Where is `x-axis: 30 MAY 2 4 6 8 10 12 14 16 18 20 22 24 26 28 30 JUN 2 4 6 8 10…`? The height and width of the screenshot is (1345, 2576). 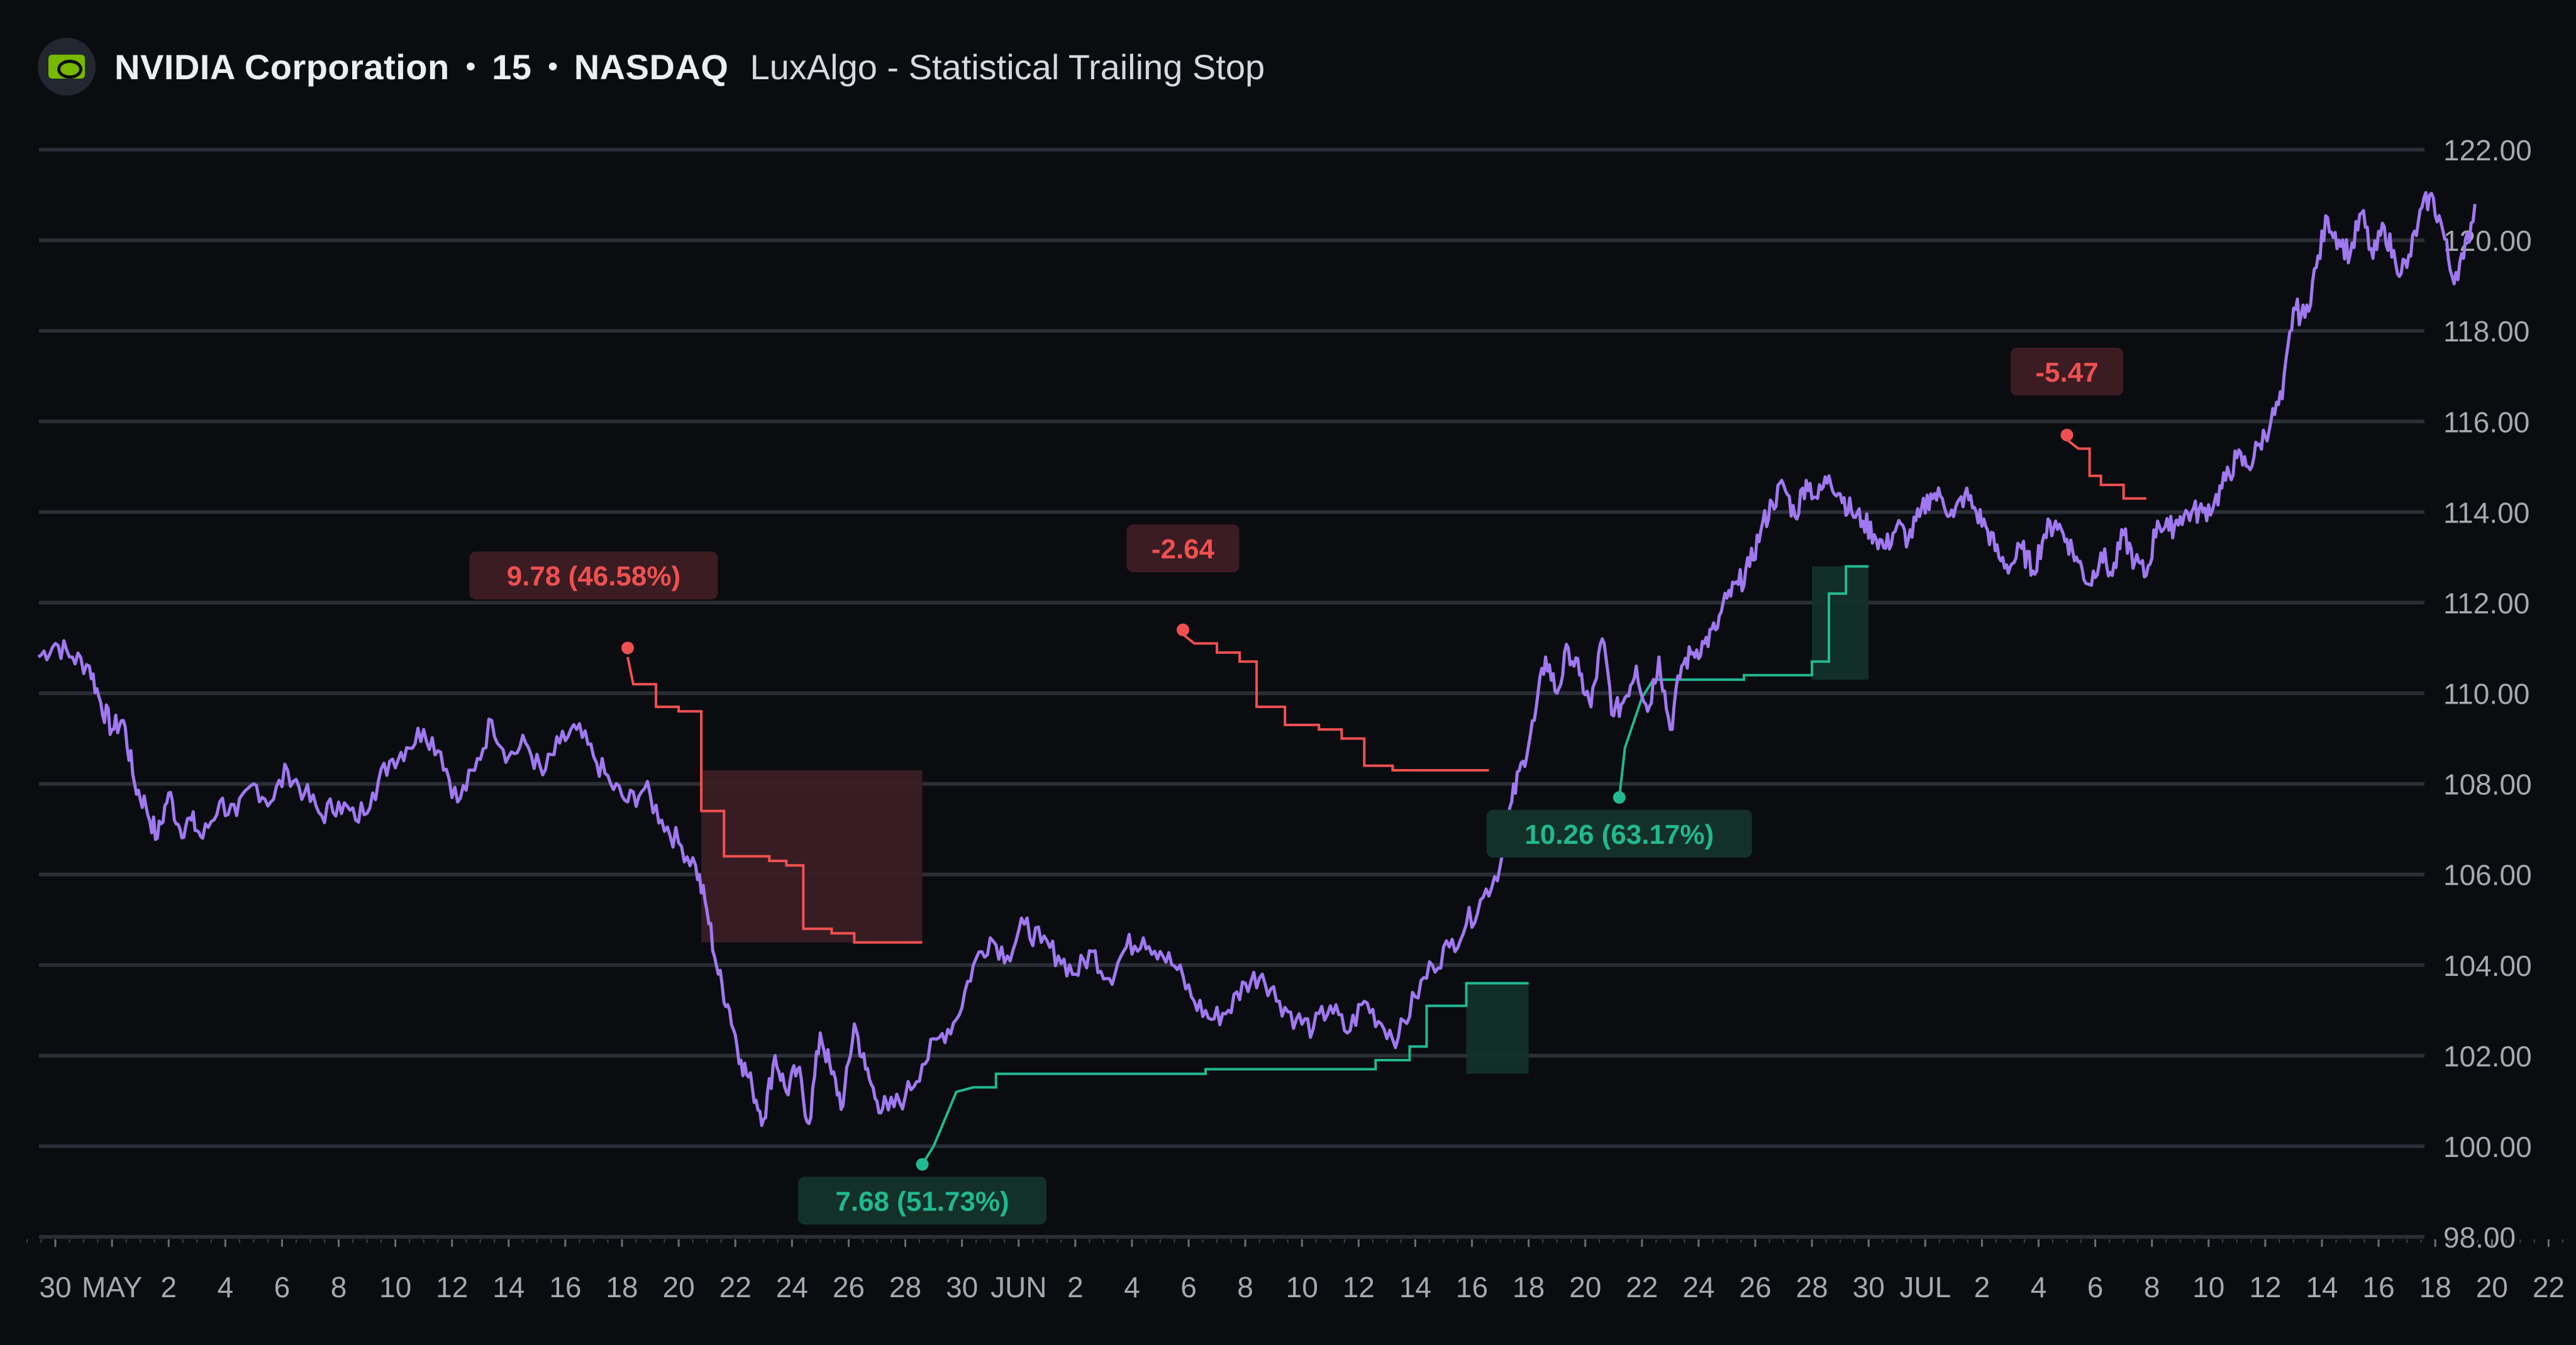 x-axis: 30 MAY 2 4 6 8 10 12 14 16 18 20 22 24 26 28 30 JUN 2 4 6 8 10… is located at coordinates (1295, 1271).